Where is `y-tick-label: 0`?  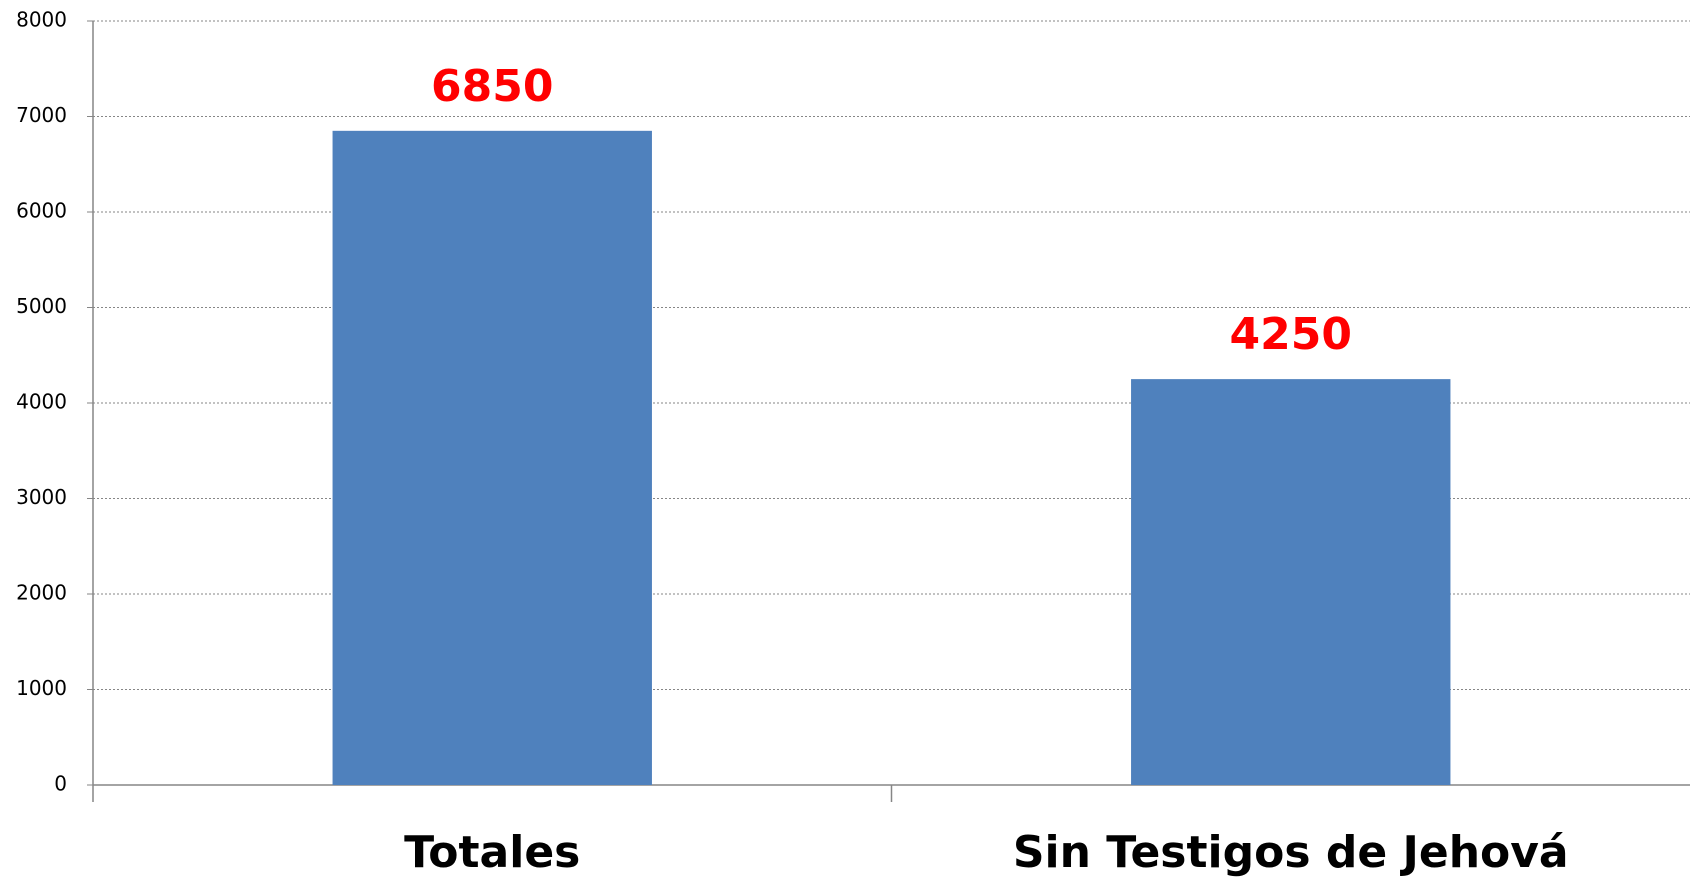
y-tick-label: 0 is located at coordinates (60, 784).